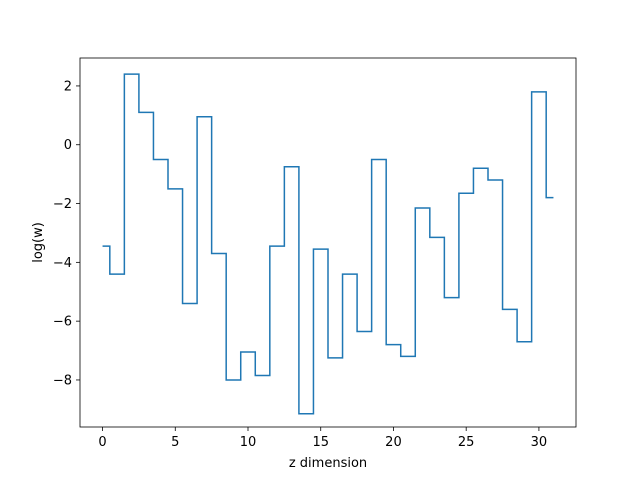 The height and width of the screenshot is (480, 640). What do you see at coordinates (328, 463) in the screenshot?
I see `x-axis-label: z dimension` at bounding box center [328, 463].